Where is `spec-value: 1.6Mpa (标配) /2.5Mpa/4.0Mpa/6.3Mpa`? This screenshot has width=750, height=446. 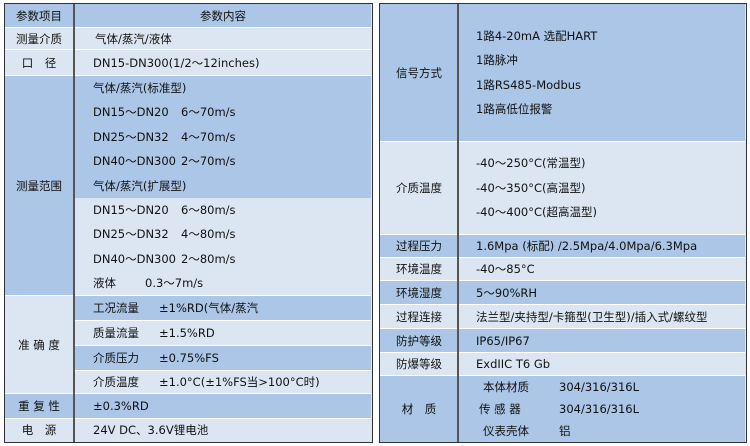 spec-value: 1.6Mpa (标配) /2.5Mpa/4.0Mpa/6.3Mpa is located at coordinates (602, 246).